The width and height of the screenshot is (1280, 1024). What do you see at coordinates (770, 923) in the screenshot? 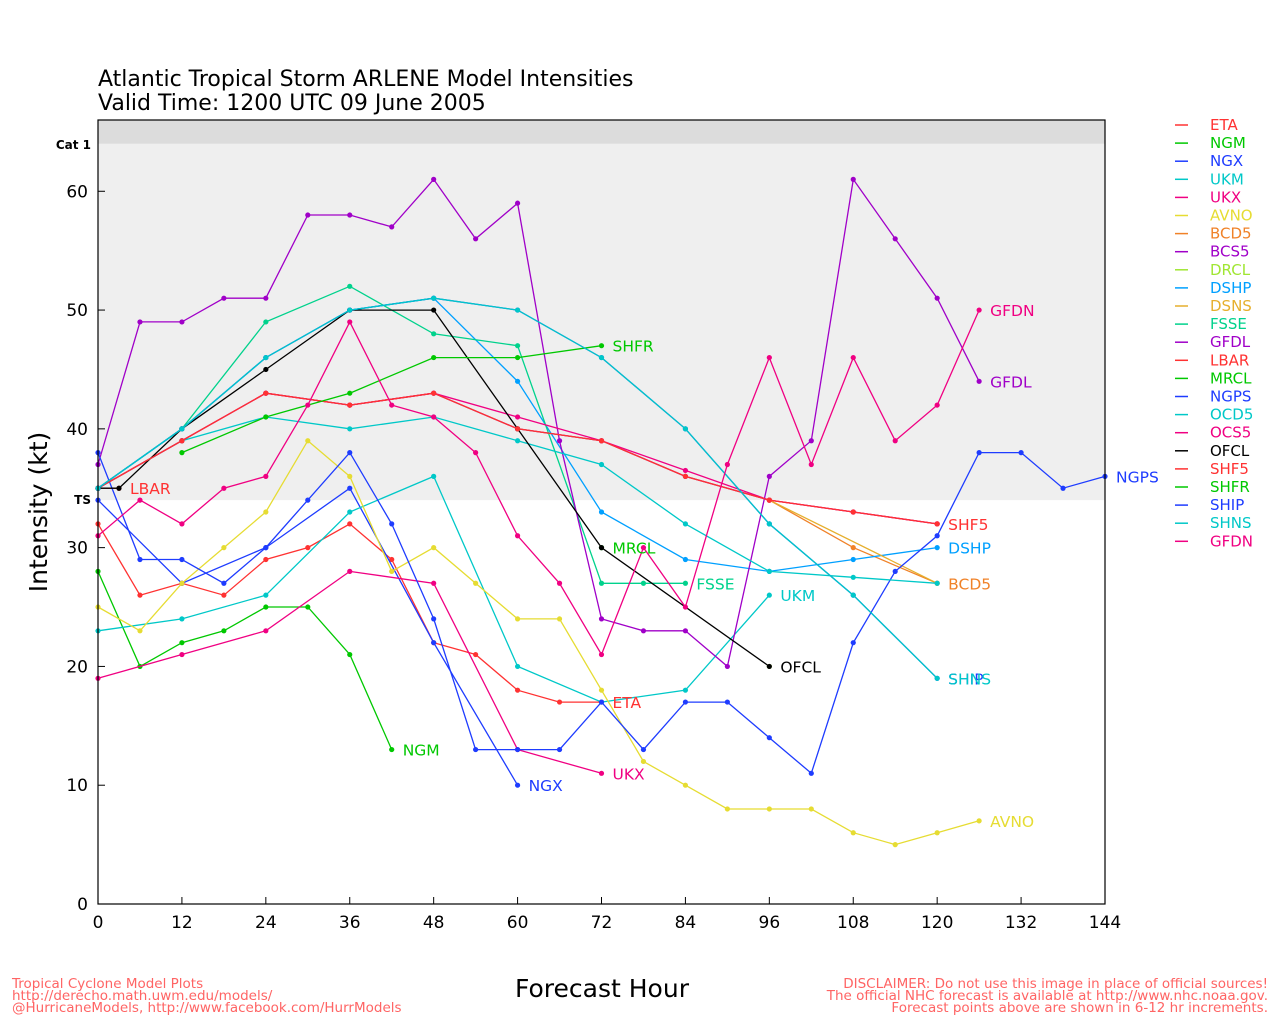
I see `x-tick-label: 96` at bounding box center [770, 923].